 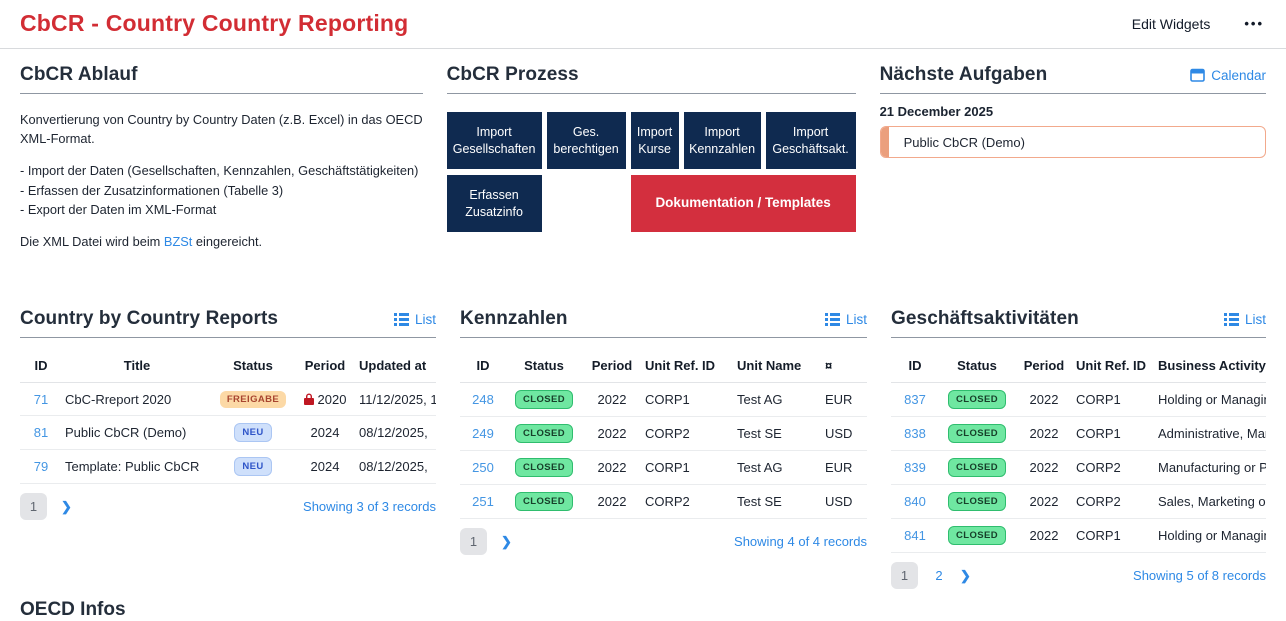 What do you see at coordinates (483, 399) in the screenshot?
I see `kennzahl-id-link: 248` at bounding box center [483, 399].